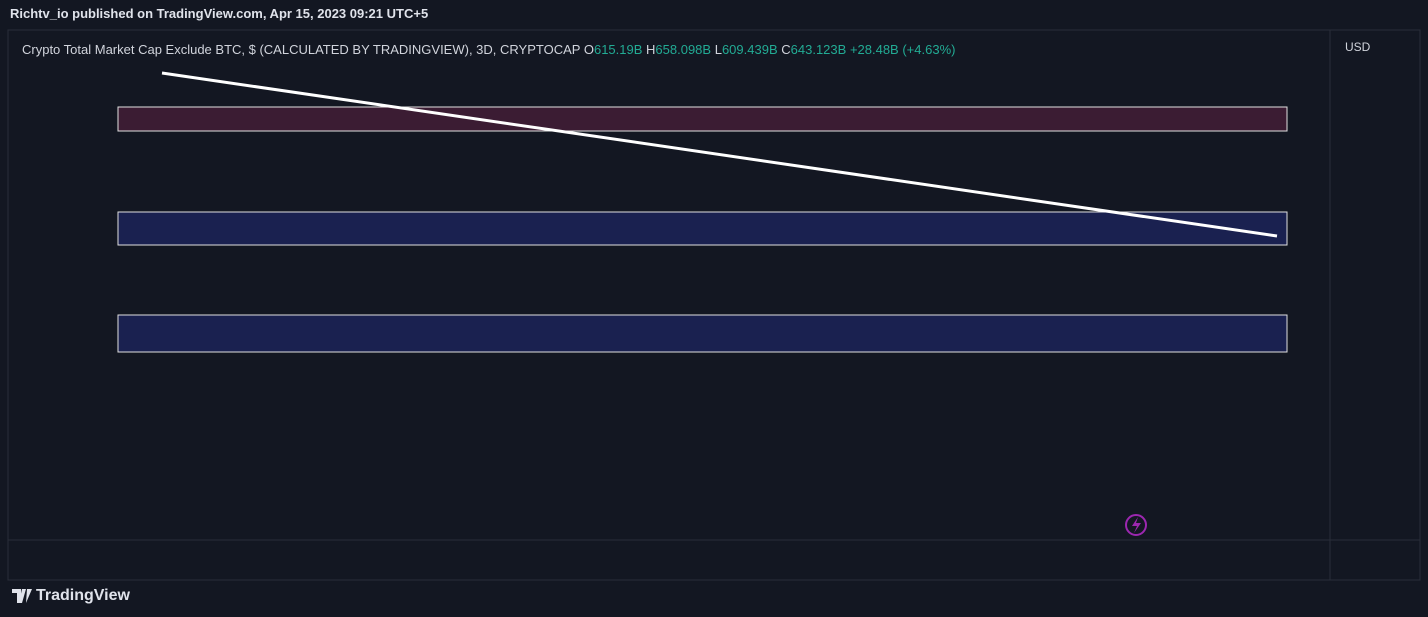  Describe the element at coordinates (651, 49) in the screenshot. I see `legend-key: H` at that location.